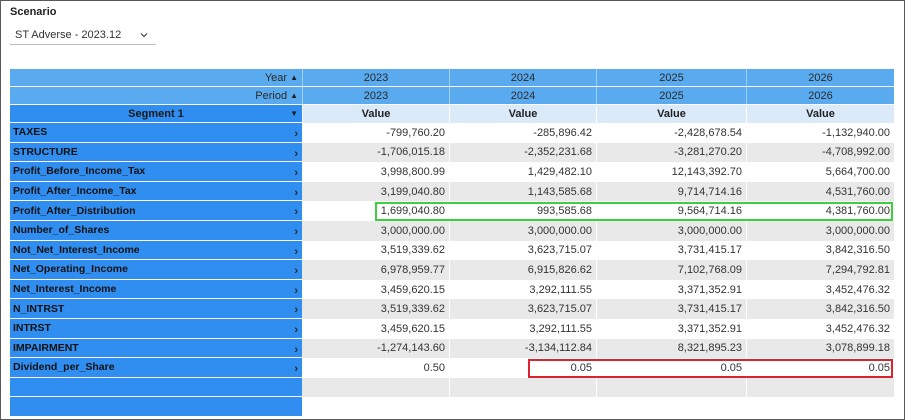  What do you see at coordinates (156, 172) in the screenshot?
I see `row-label-2: Profit_Before_Income_Tax ›` at bounding box center [156, 172].